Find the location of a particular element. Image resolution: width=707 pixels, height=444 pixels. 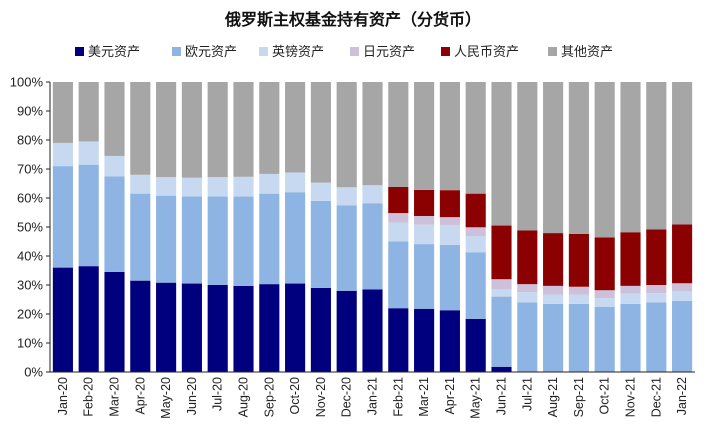

y-tick-label: 90% is located at coordinates (30, 111).